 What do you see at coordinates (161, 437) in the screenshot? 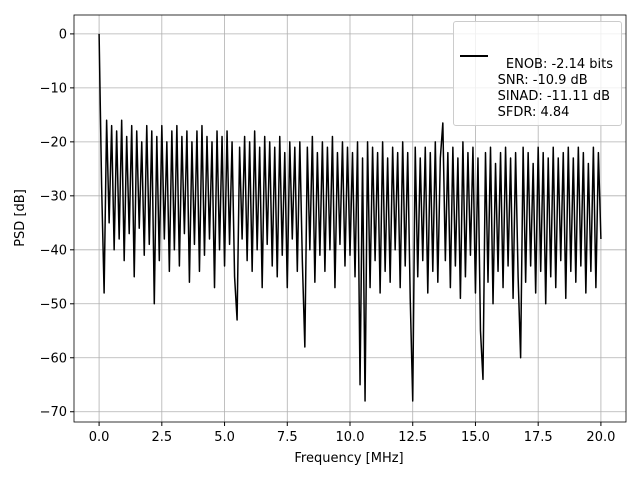
I see `x-tick-label: 2.5` at bounding box center [161, 437].